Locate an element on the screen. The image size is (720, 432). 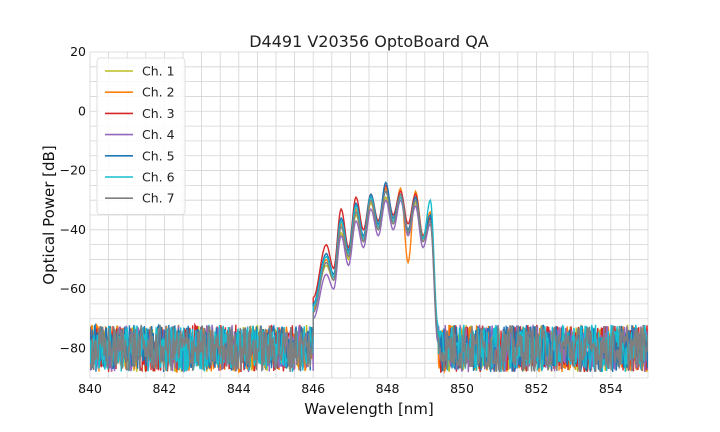
legend-label: Ch. 4 is located at coordinates (158, 134).